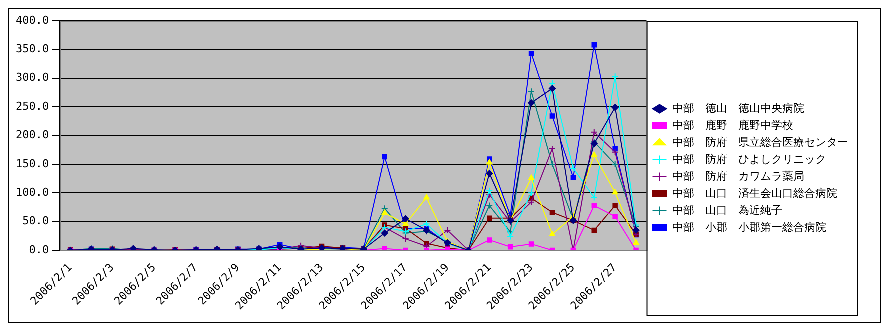  I want to click on y-tick-label: 100.0, so click(33, 192).